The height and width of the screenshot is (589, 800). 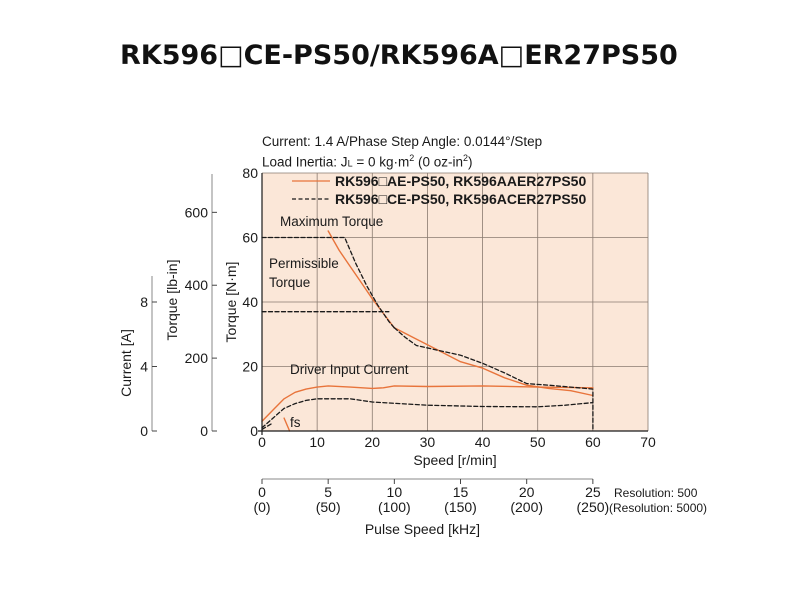 I want to click on inertia-exponent-2: 2, so click(x=466, y=158).